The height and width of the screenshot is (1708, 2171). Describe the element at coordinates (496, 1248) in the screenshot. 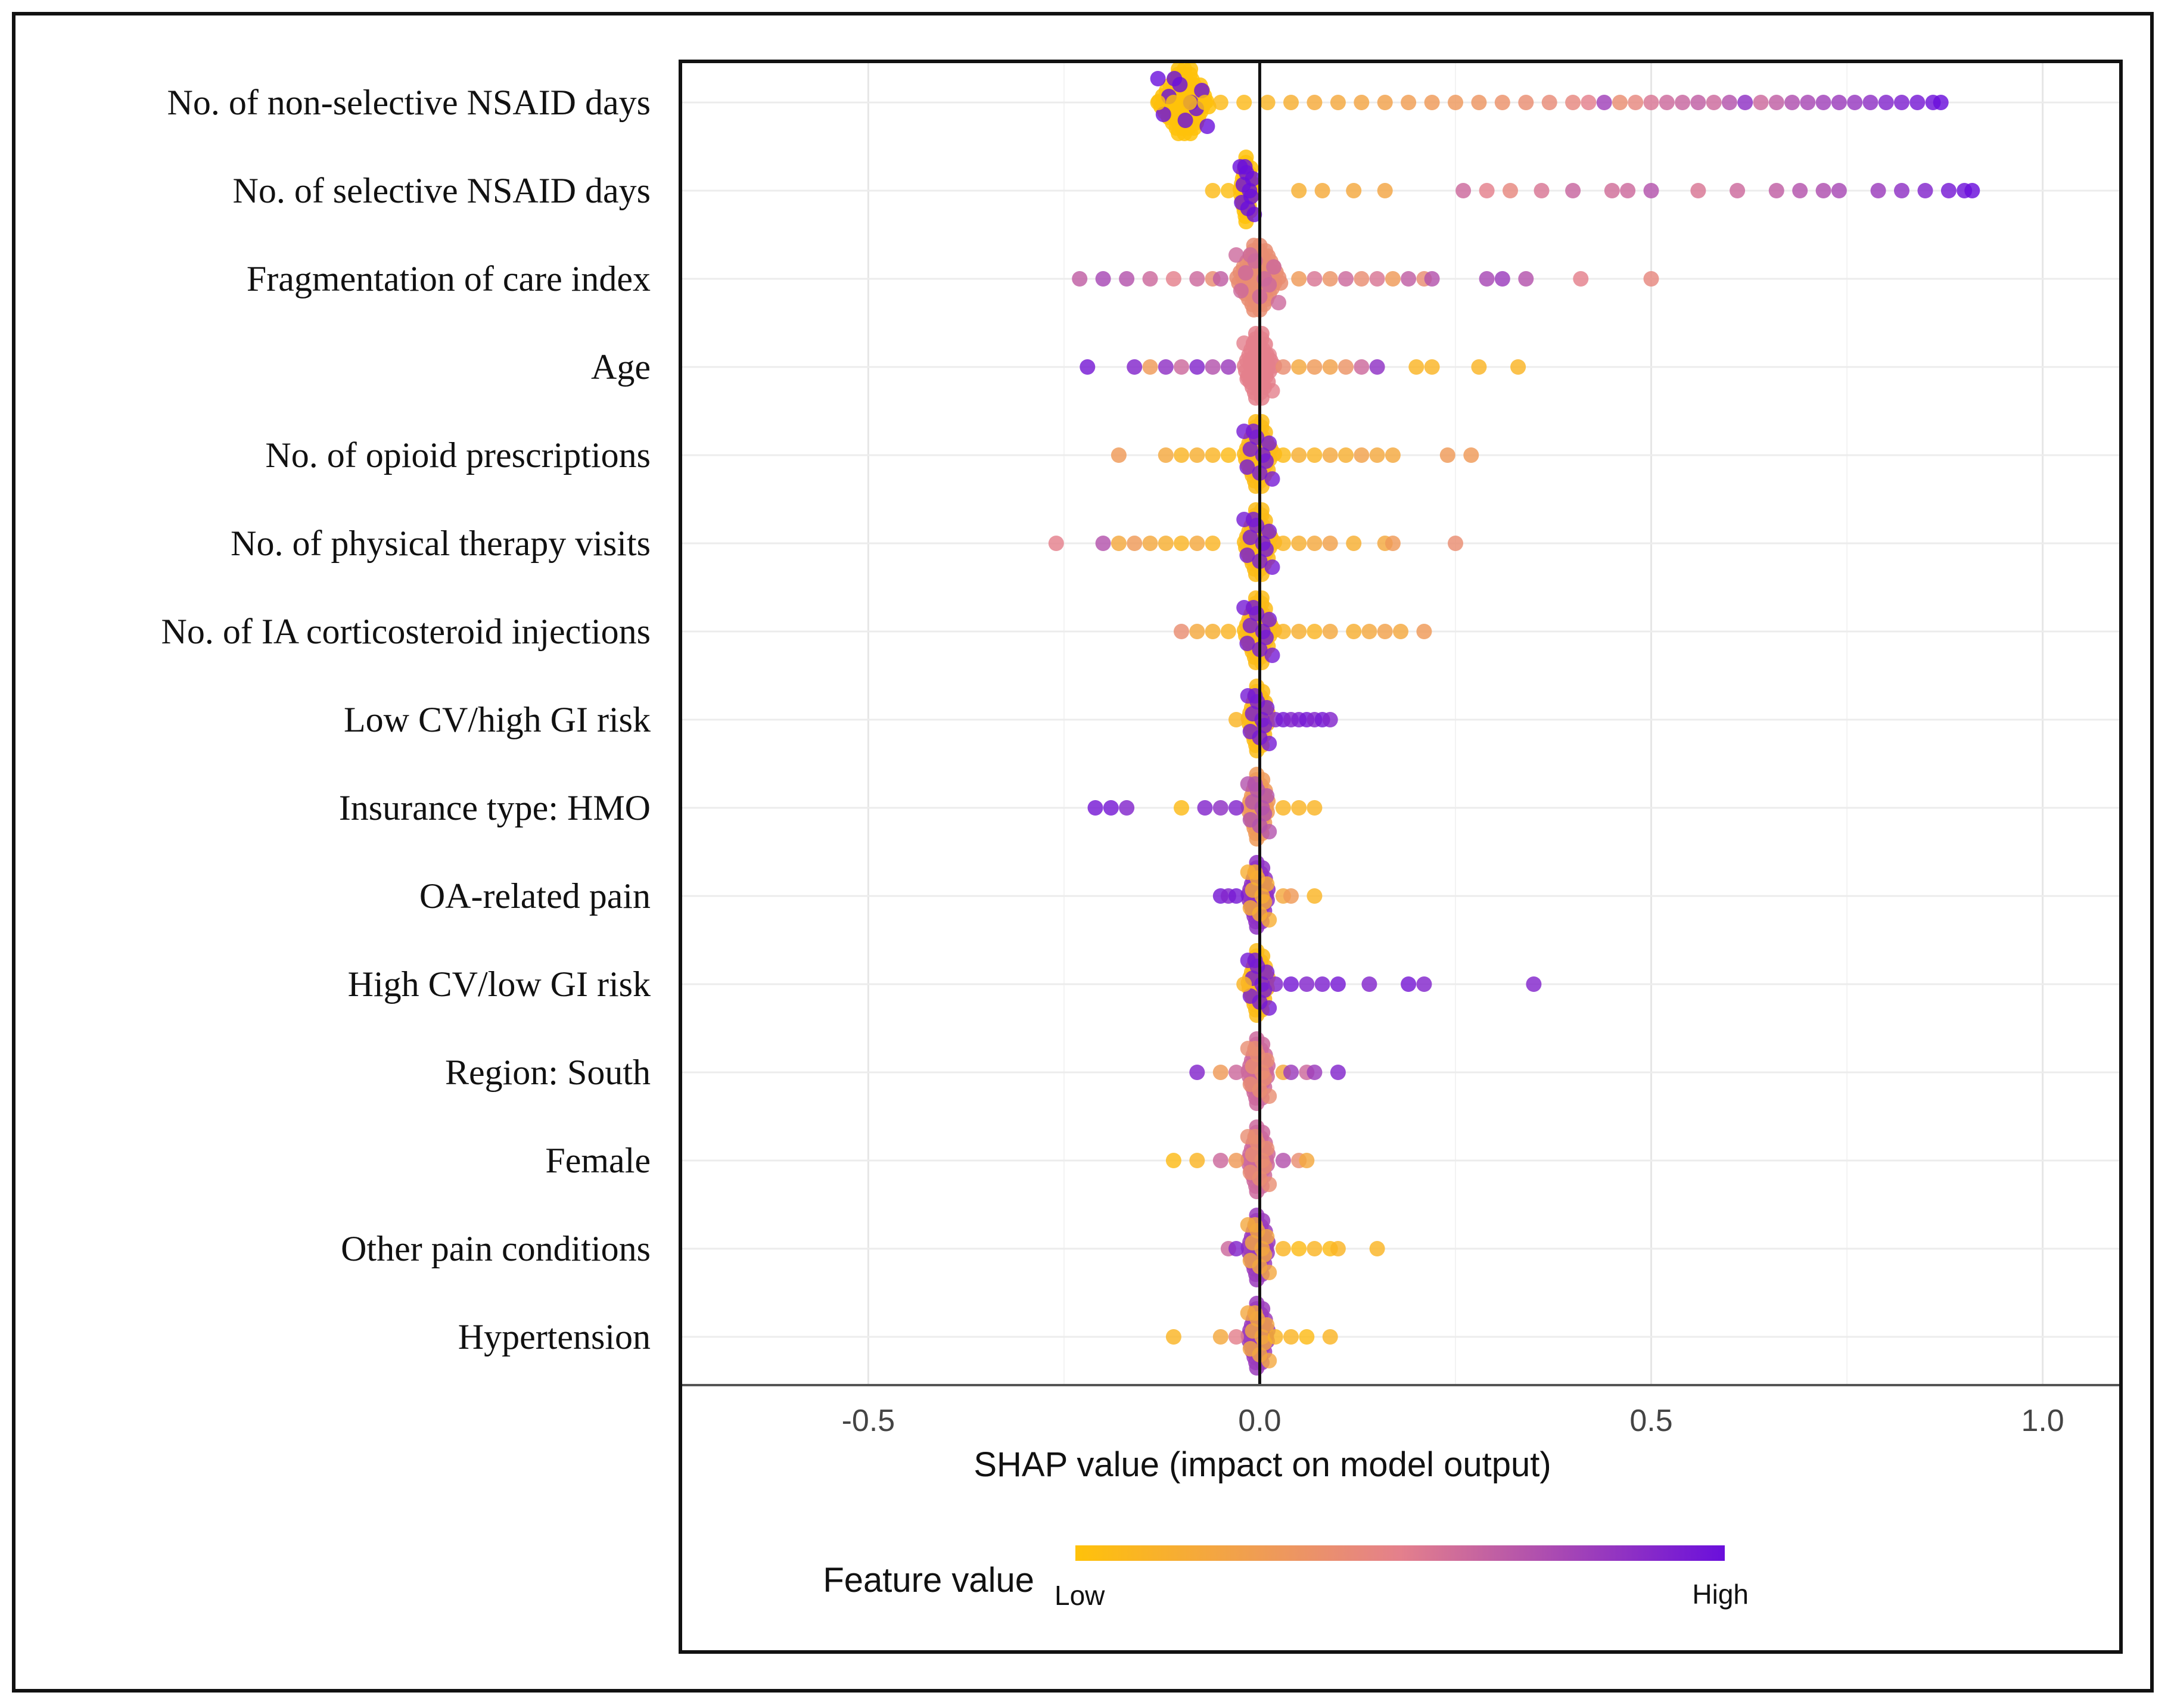

I see `feature-label: Other pain conditions` at that location.